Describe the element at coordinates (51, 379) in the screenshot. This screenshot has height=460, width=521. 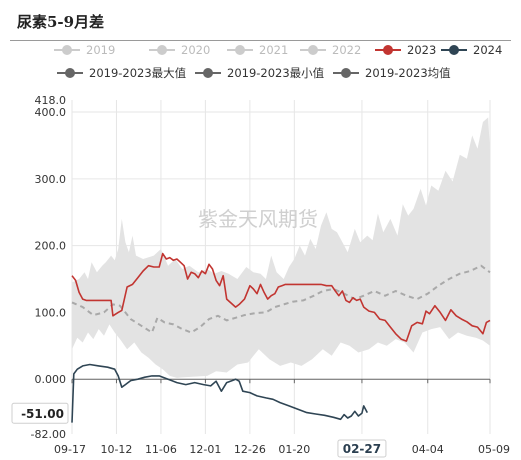
I see `y-tick-label: 0.000` at that location.